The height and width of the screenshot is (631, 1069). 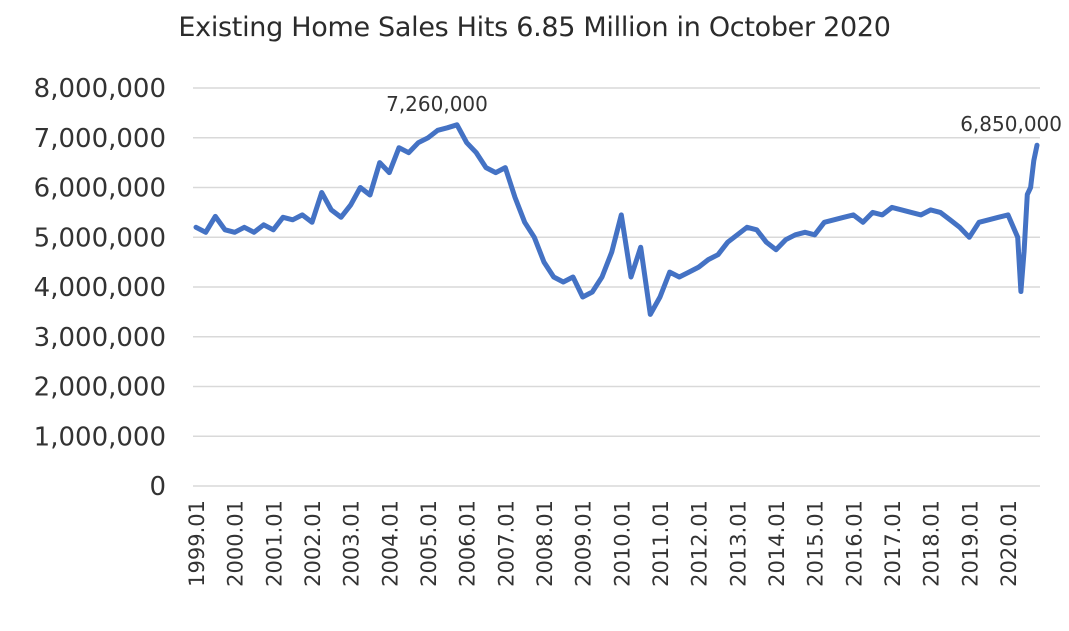 What do you see at coordinates (661, 543) in the screenshot?
I see `x-tick-label: 2011.01` at bounding box center [661, 543].